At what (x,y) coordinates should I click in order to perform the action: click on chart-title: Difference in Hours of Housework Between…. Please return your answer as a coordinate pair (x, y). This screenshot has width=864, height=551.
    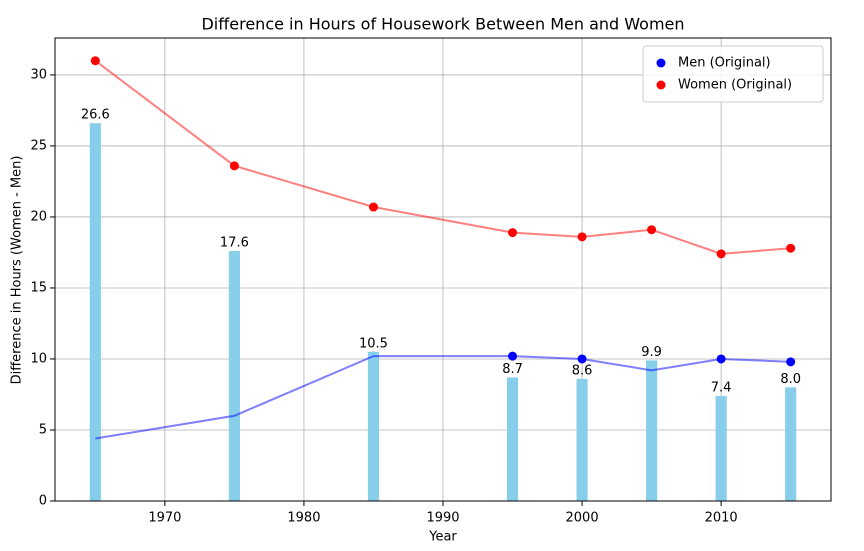
    Looking at the image, I should click on (442, 24).